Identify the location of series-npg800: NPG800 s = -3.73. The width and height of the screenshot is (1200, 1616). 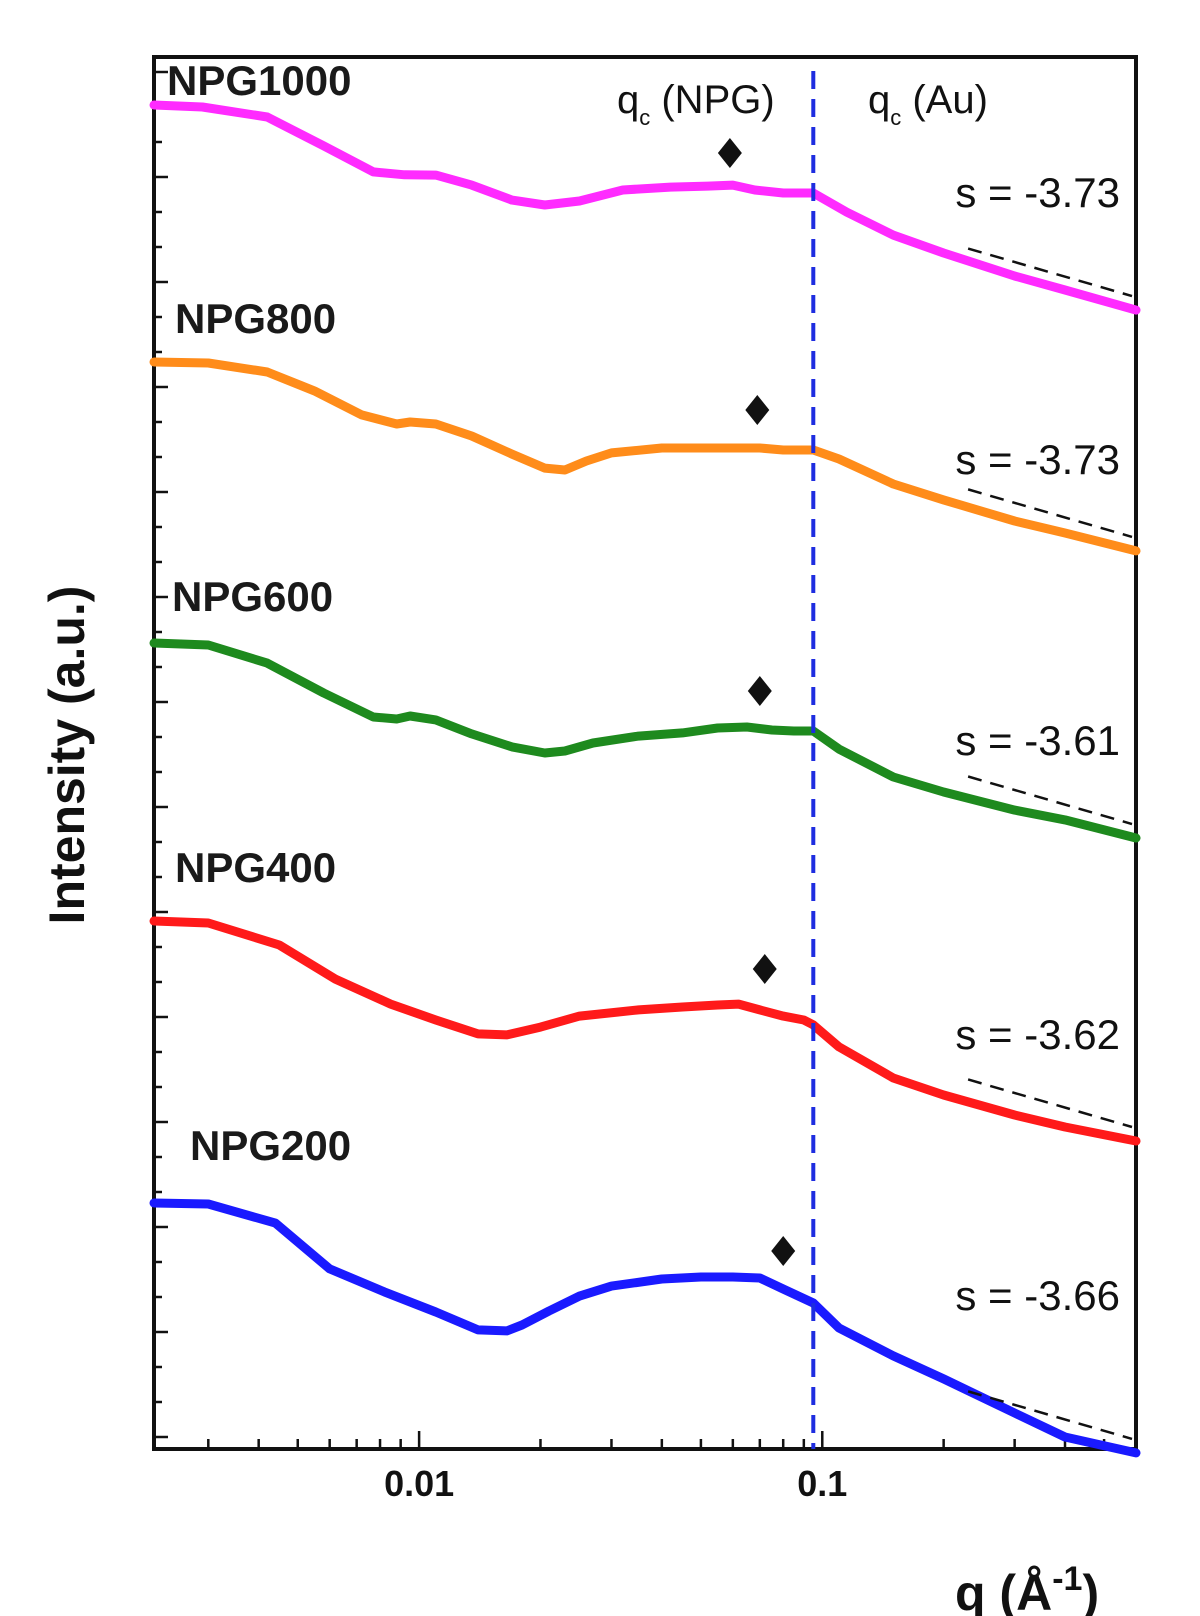
(645, 425).